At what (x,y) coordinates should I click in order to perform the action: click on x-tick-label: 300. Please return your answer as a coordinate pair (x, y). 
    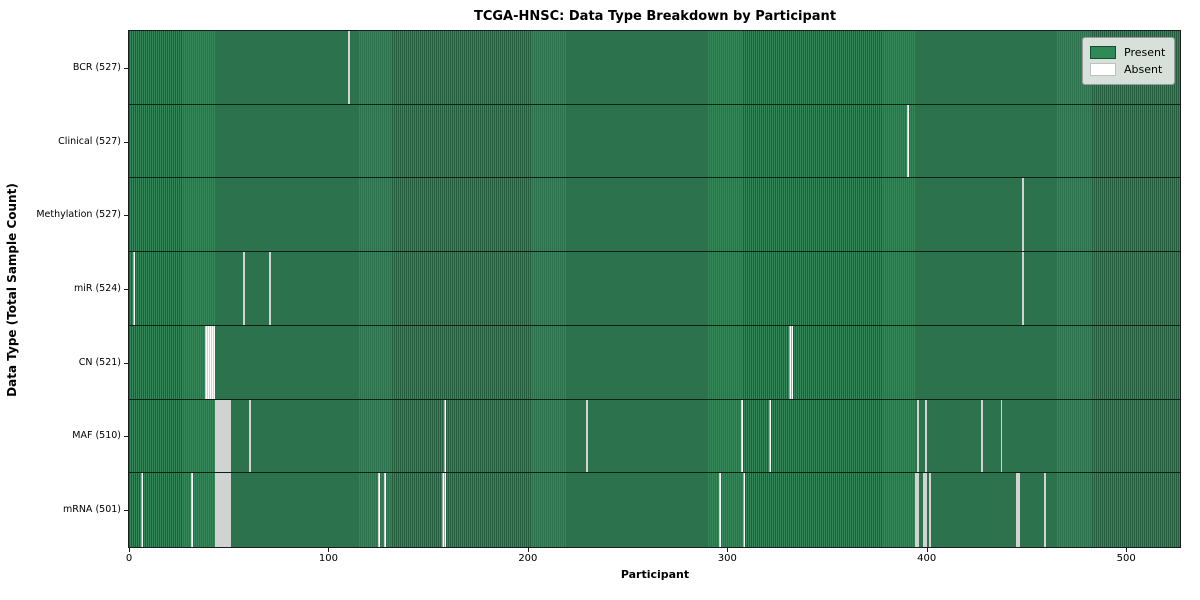
    Looking at the image, I should click on (727, 558).